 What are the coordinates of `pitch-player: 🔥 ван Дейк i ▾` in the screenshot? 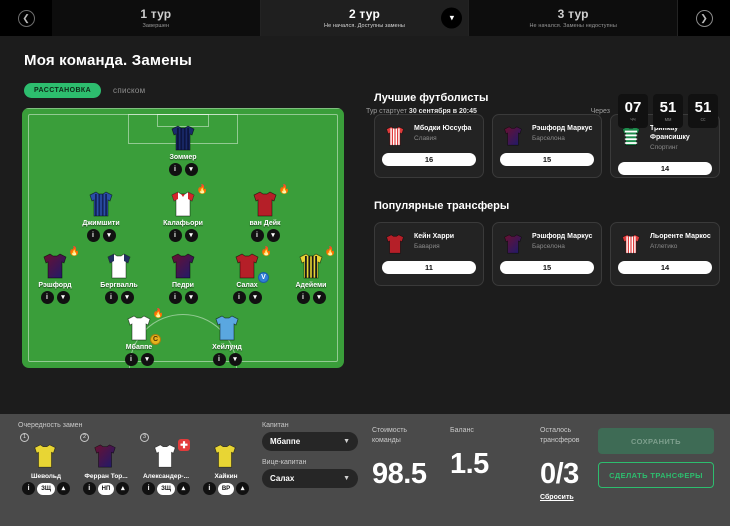 It's located at (265, 213).